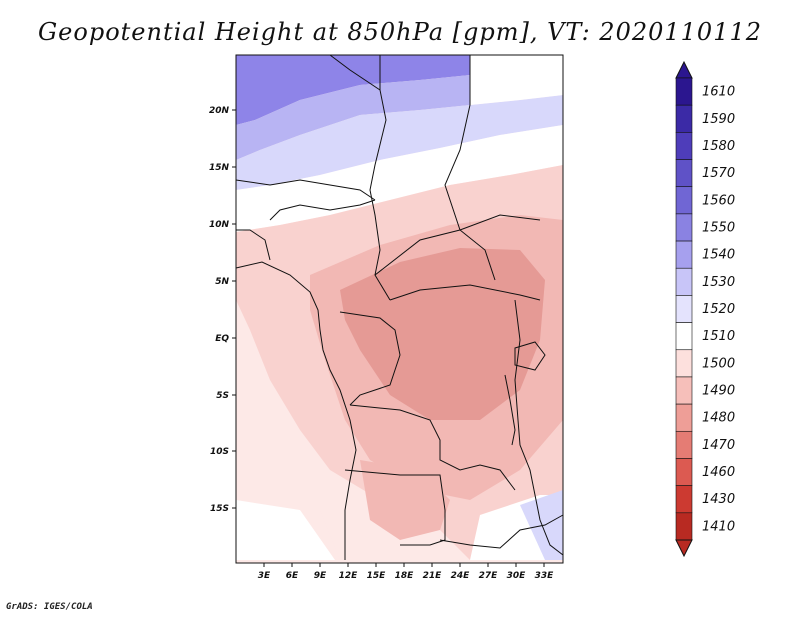 The width and height of the screenshot is (800, 618). Describe the element at coordinates (405, 576) in the screenshot. I see `x-tick-label: 18E` at that location.